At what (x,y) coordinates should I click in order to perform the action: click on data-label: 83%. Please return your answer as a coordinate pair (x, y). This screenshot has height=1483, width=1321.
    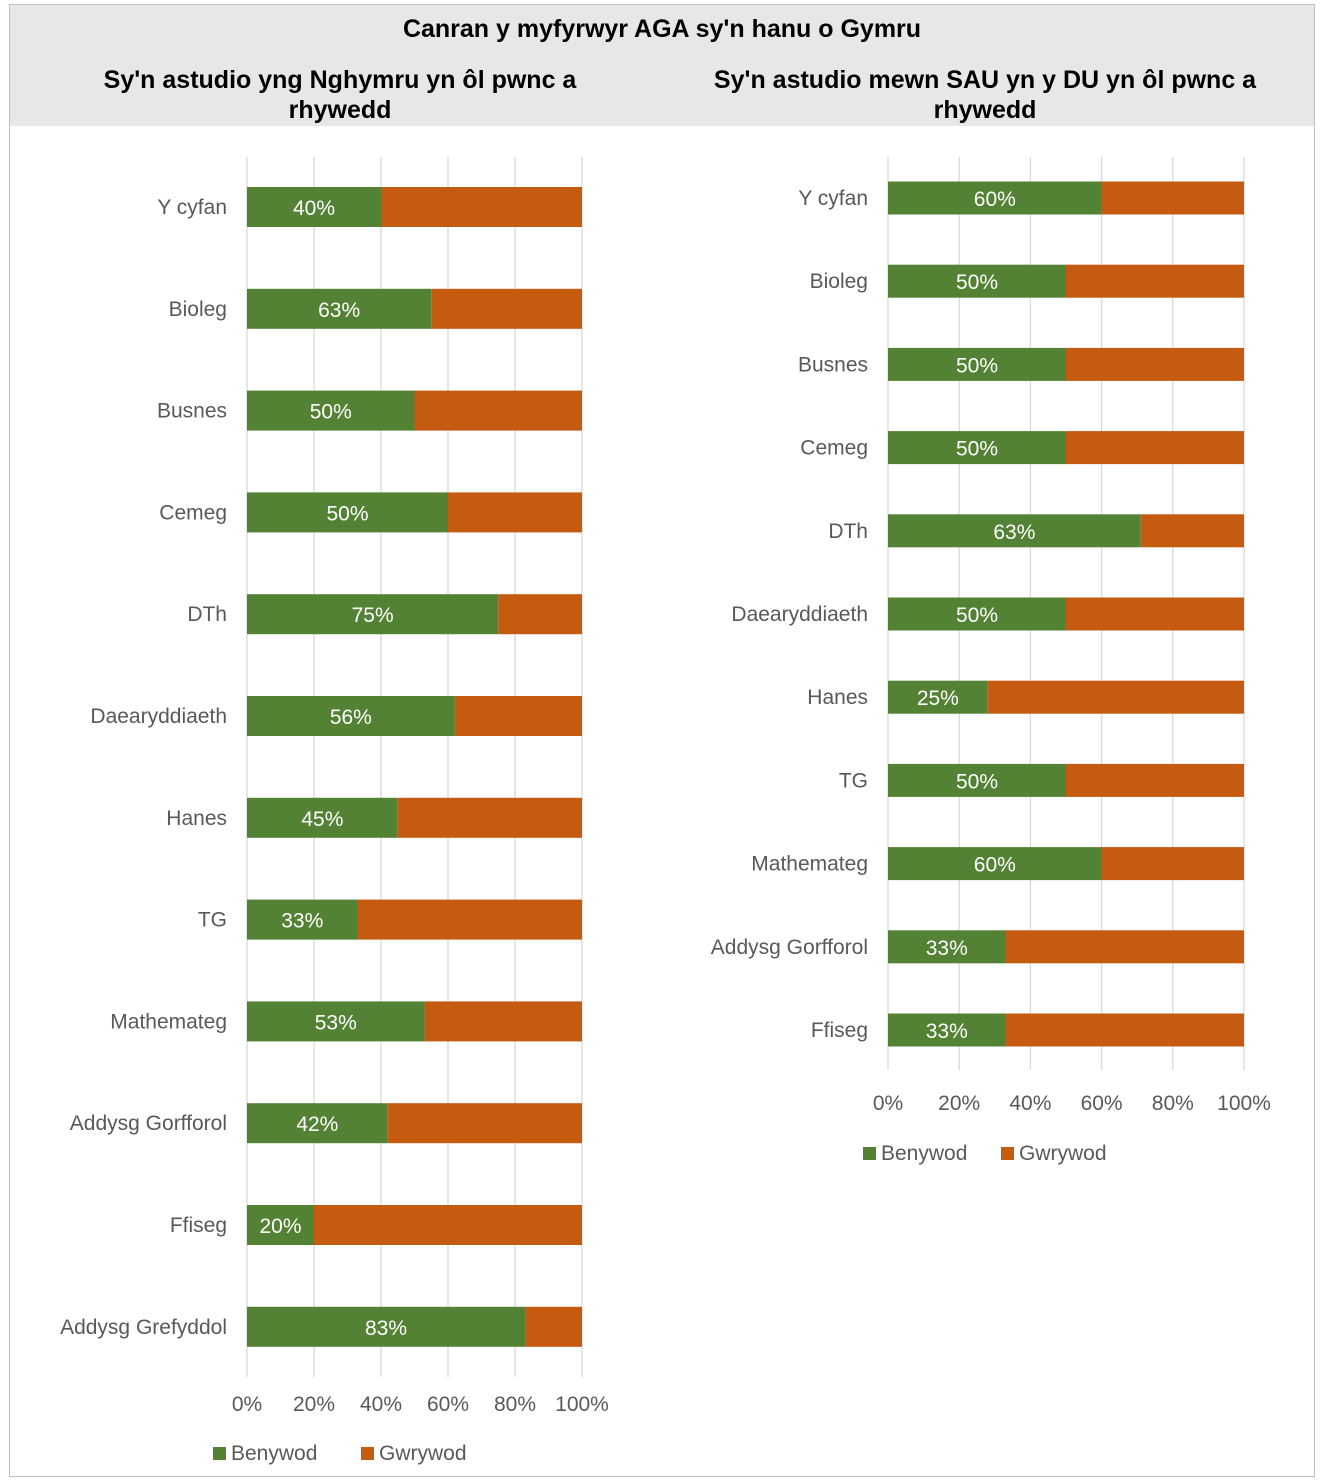
    Looking at the image, I should click on (386, 1328).